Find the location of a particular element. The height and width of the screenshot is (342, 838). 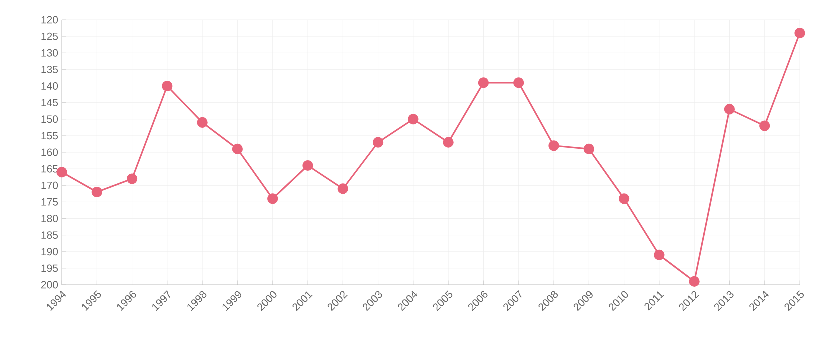

y-tick-label: 180 is located at coordinates (50, 218).